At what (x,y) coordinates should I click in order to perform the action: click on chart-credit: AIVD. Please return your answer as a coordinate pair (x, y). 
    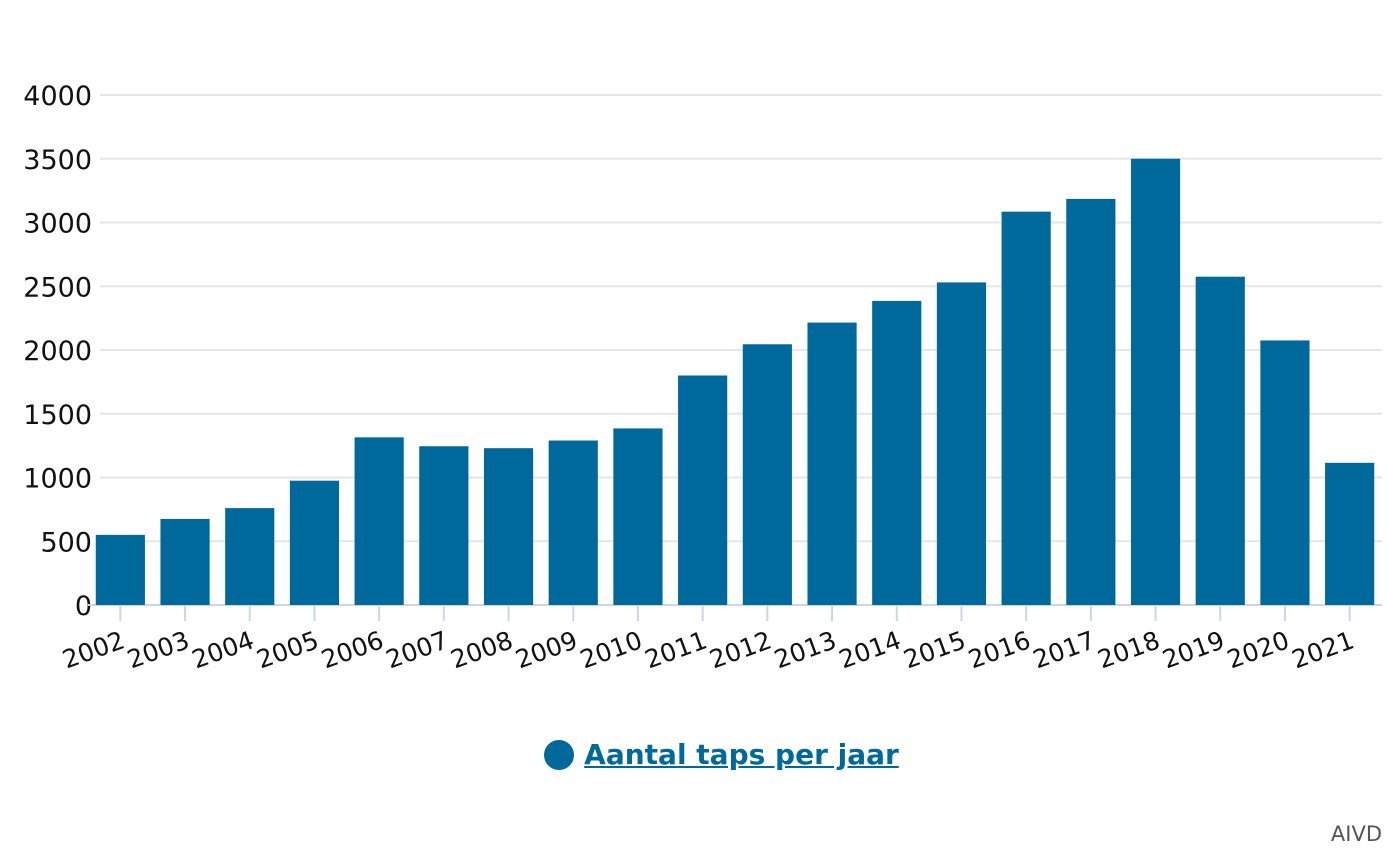
    Looking at the image, I should click on (1356, 834).